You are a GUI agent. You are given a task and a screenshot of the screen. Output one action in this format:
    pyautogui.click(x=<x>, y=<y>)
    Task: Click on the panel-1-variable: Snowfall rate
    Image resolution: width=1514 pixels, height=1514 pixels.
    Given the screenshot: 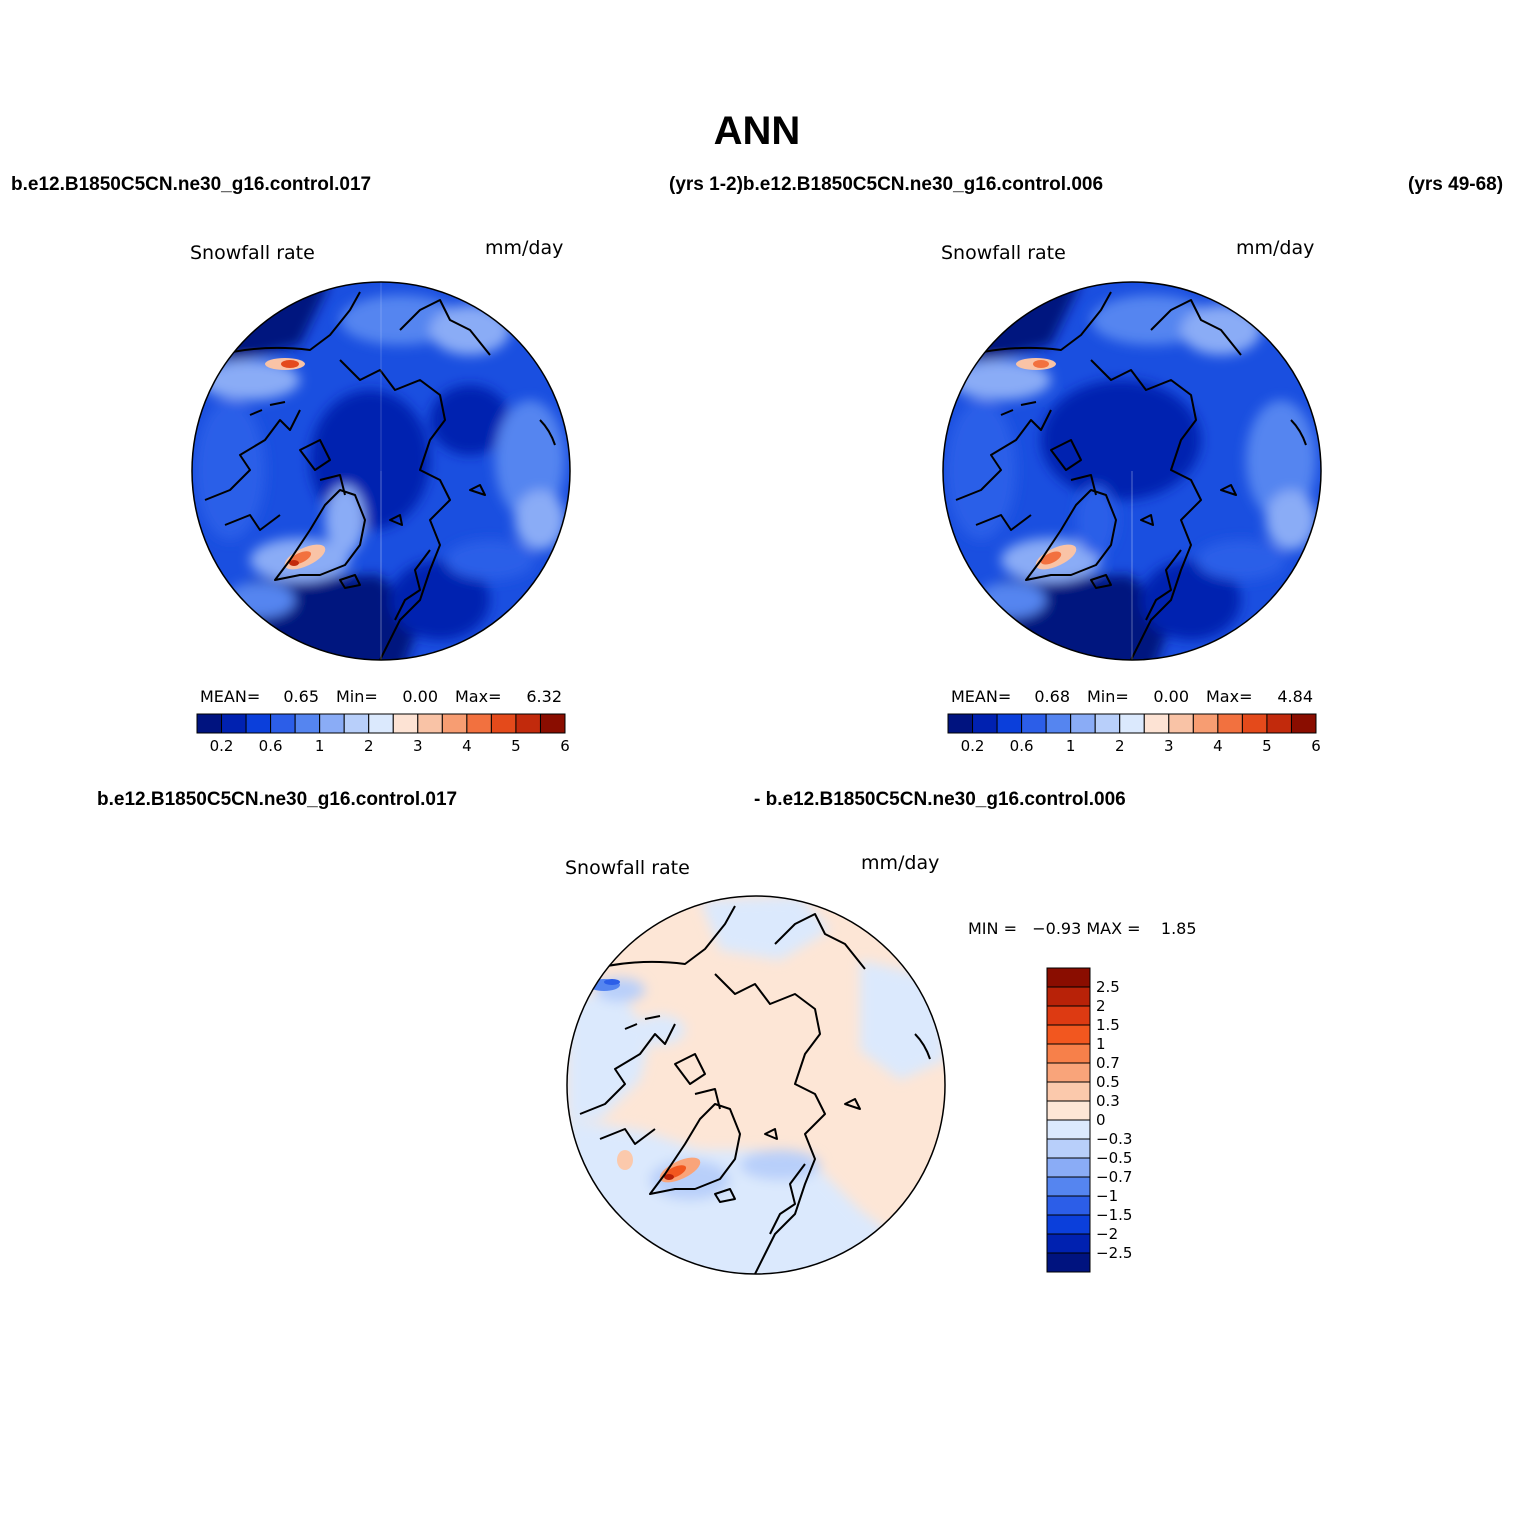 What is the action you would take?
    pyautogui.click(x=252, y=253)
    